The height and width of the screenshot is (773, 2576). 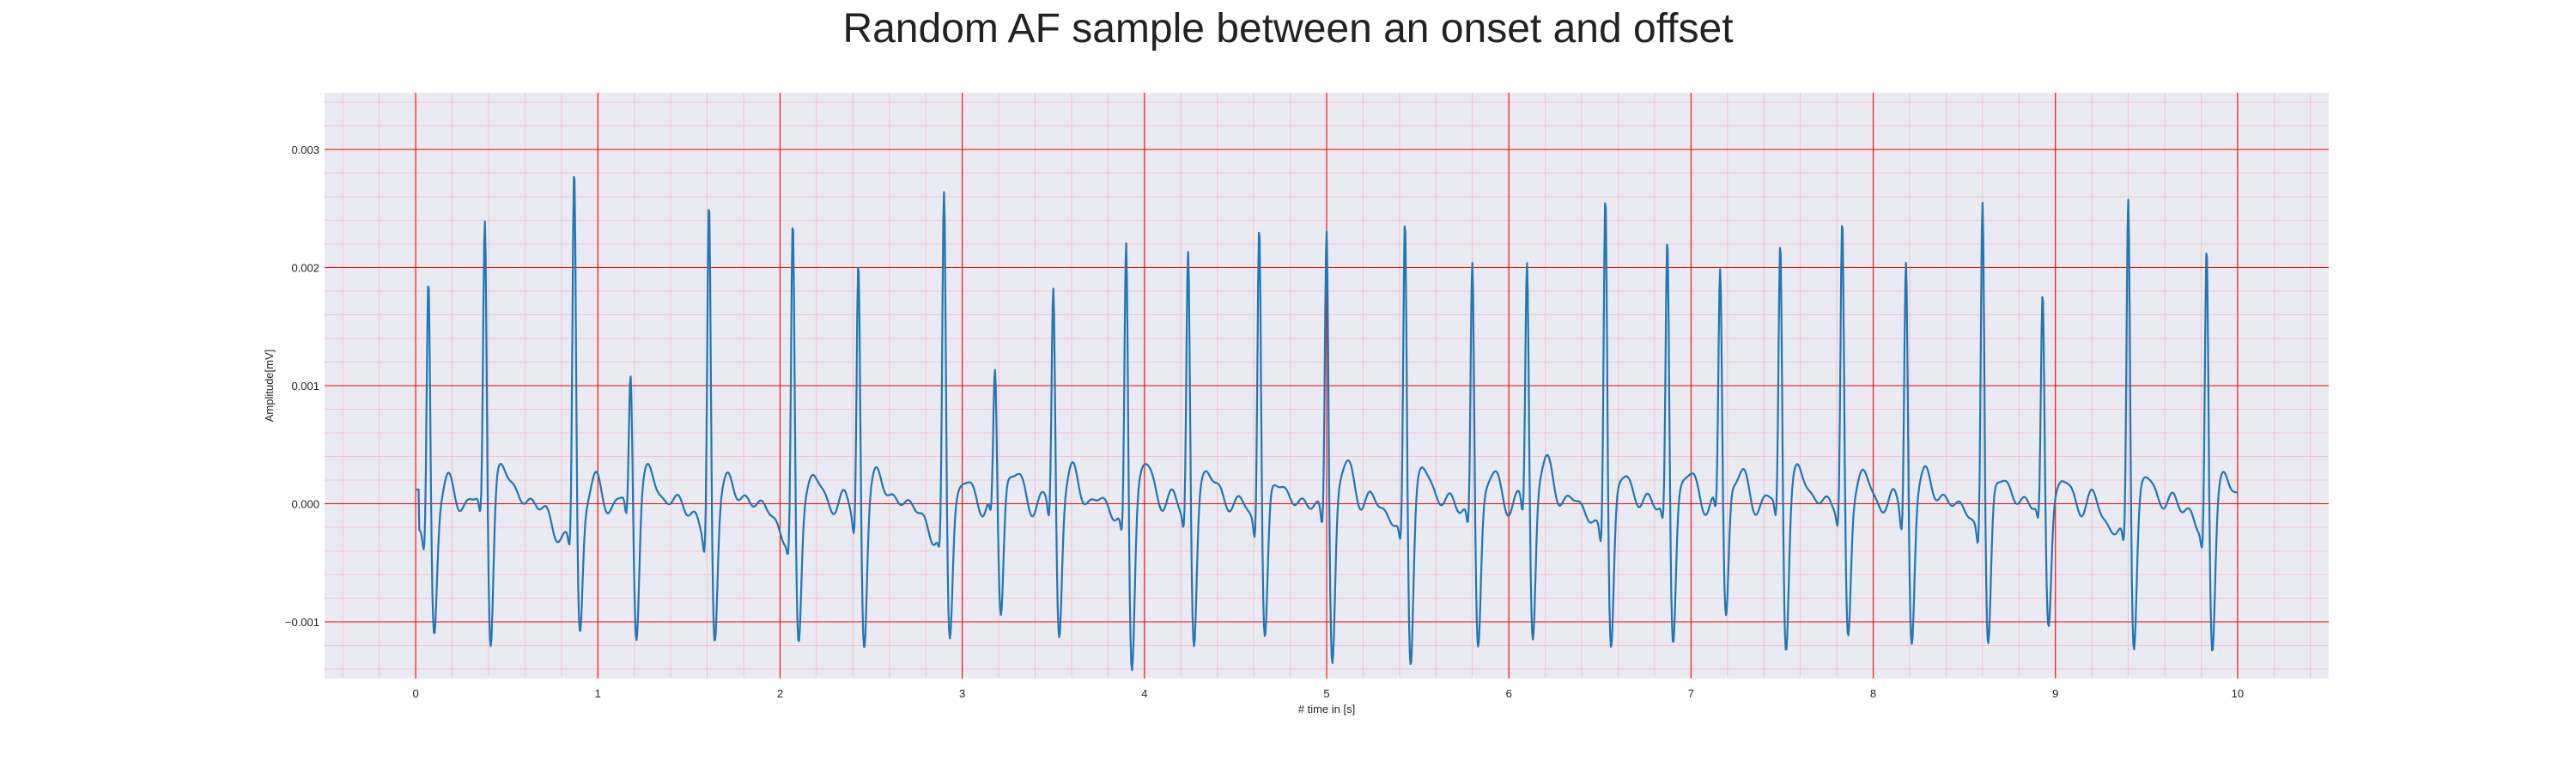 I want to click on y-axis-label: Amplitude[mV], so click(x=269, y=386).